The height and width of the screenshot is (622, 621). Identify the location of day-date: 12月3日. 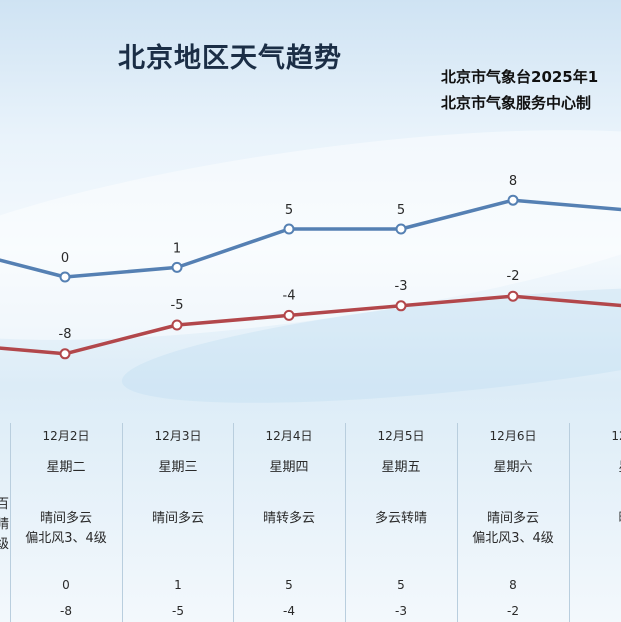
(178, 436).